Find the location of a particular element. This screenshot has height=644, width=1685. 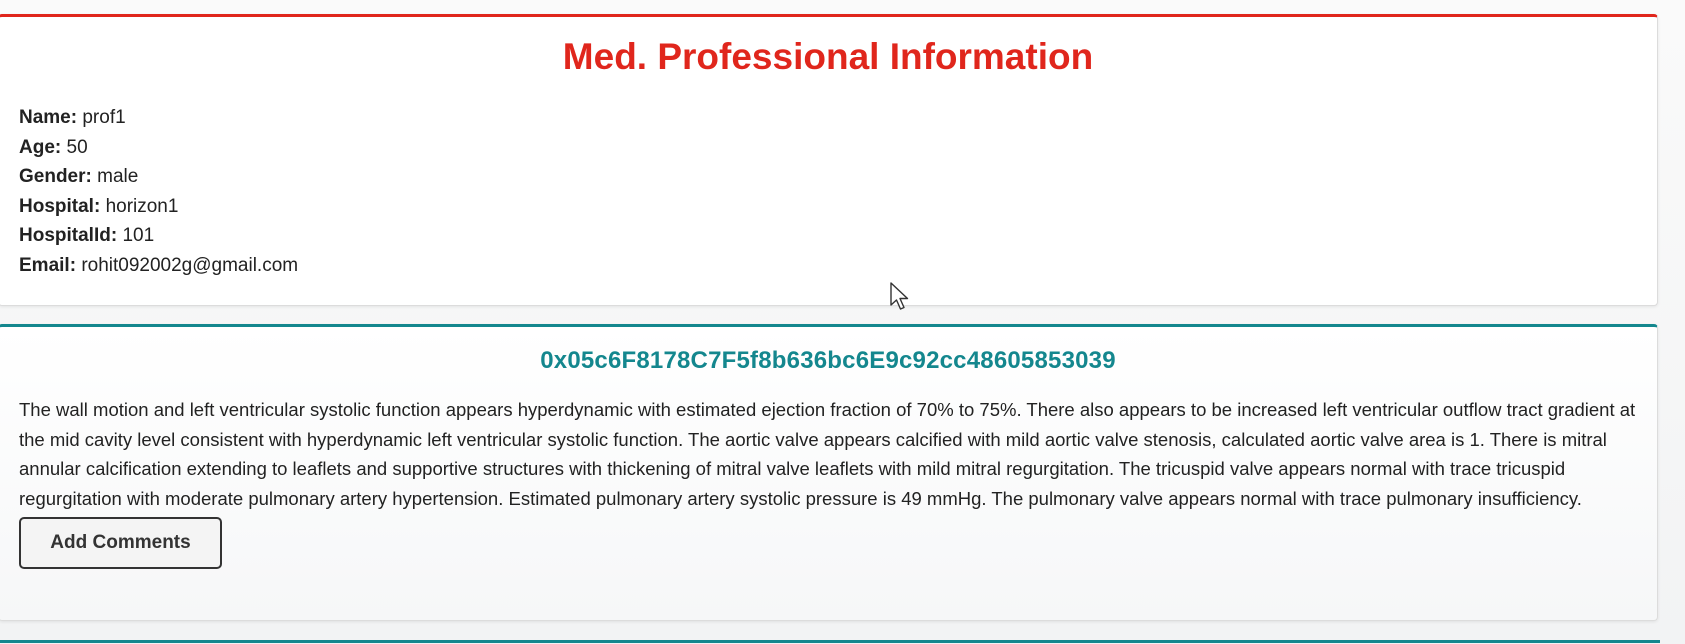

info-label: HospitalId: is located at coordinates (68, 235).